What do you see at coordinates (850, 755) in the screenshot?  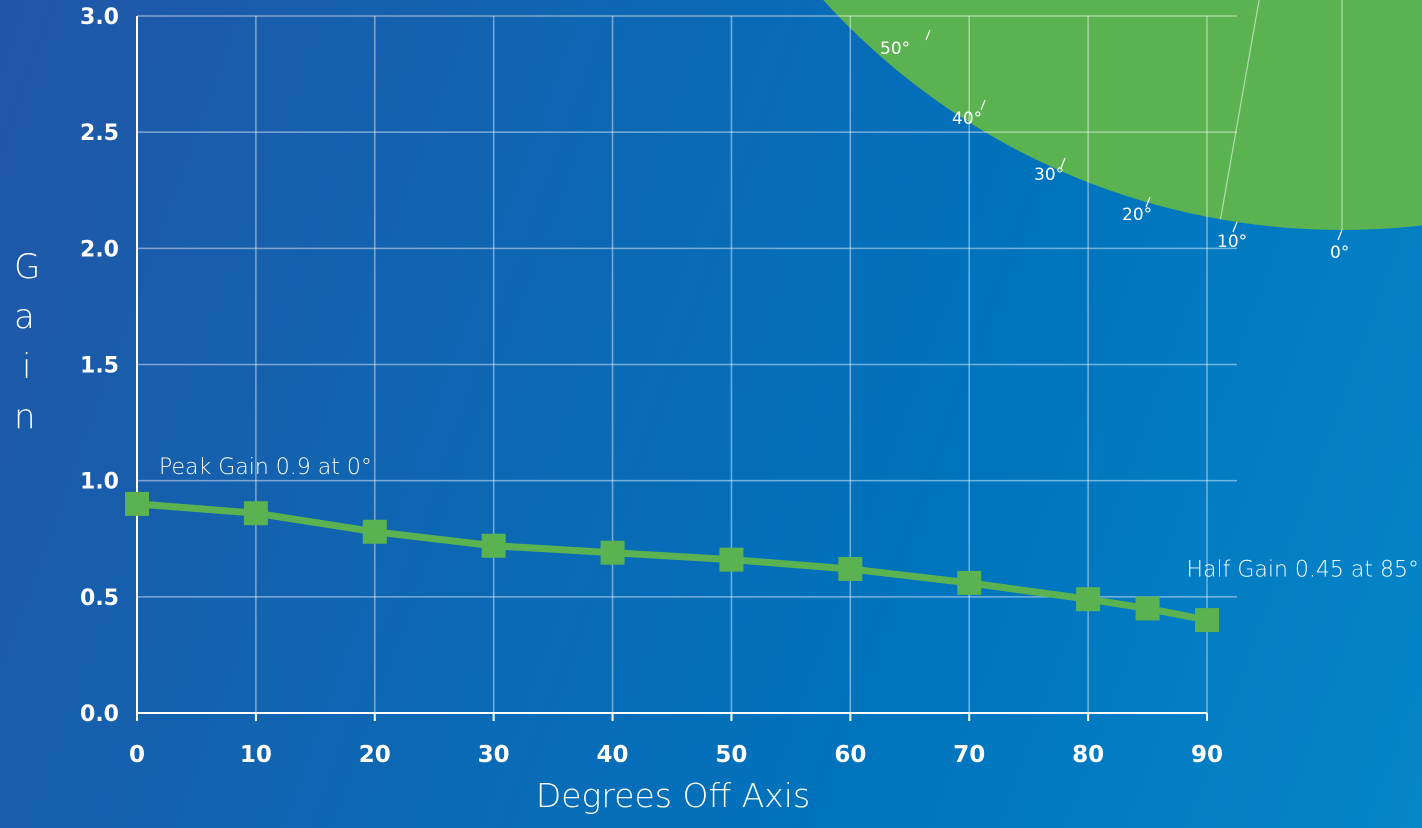 I see `x-tick-label: 60` at bounding box center [850, 755].